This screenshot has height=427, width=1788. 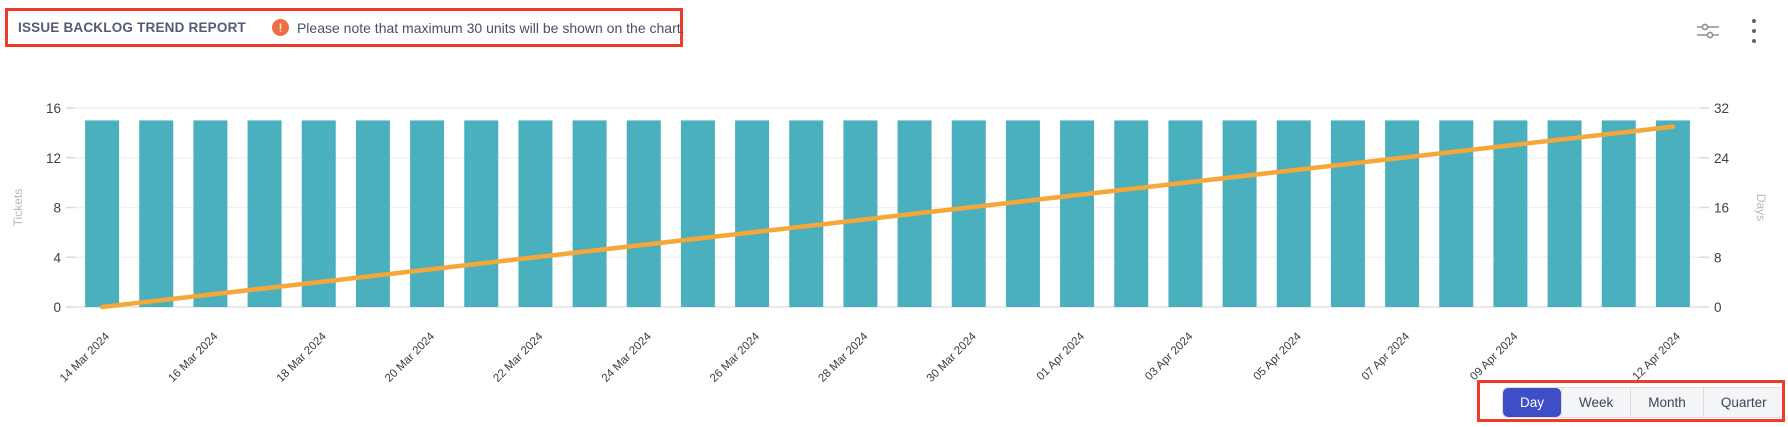 I want to click on svg-text: Tickets, so click(x=18, y=208).